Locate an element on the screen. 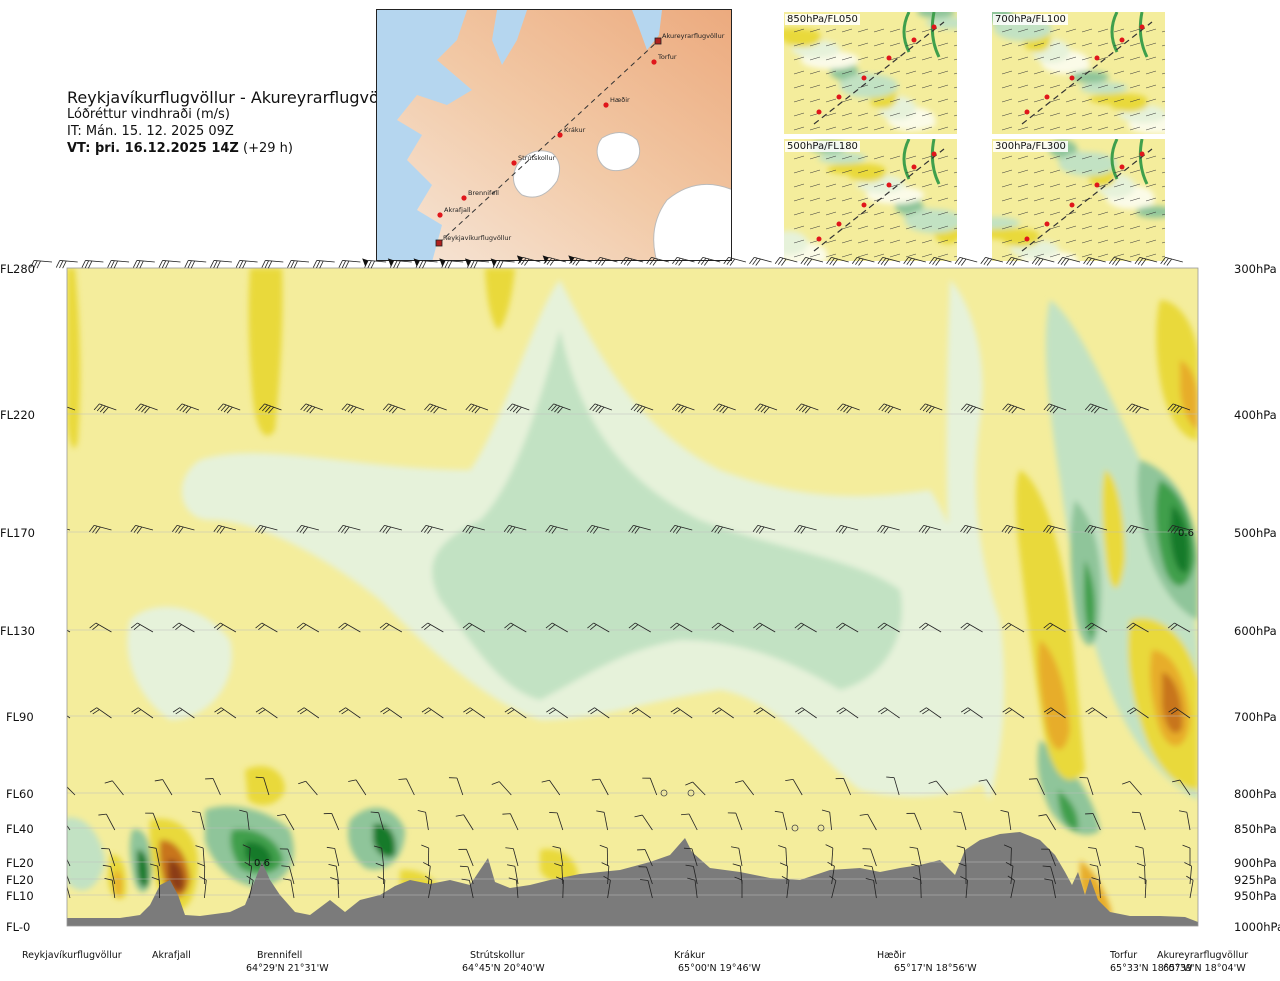  map-point-label: Strútskollur is located at coordinates (537, 158).